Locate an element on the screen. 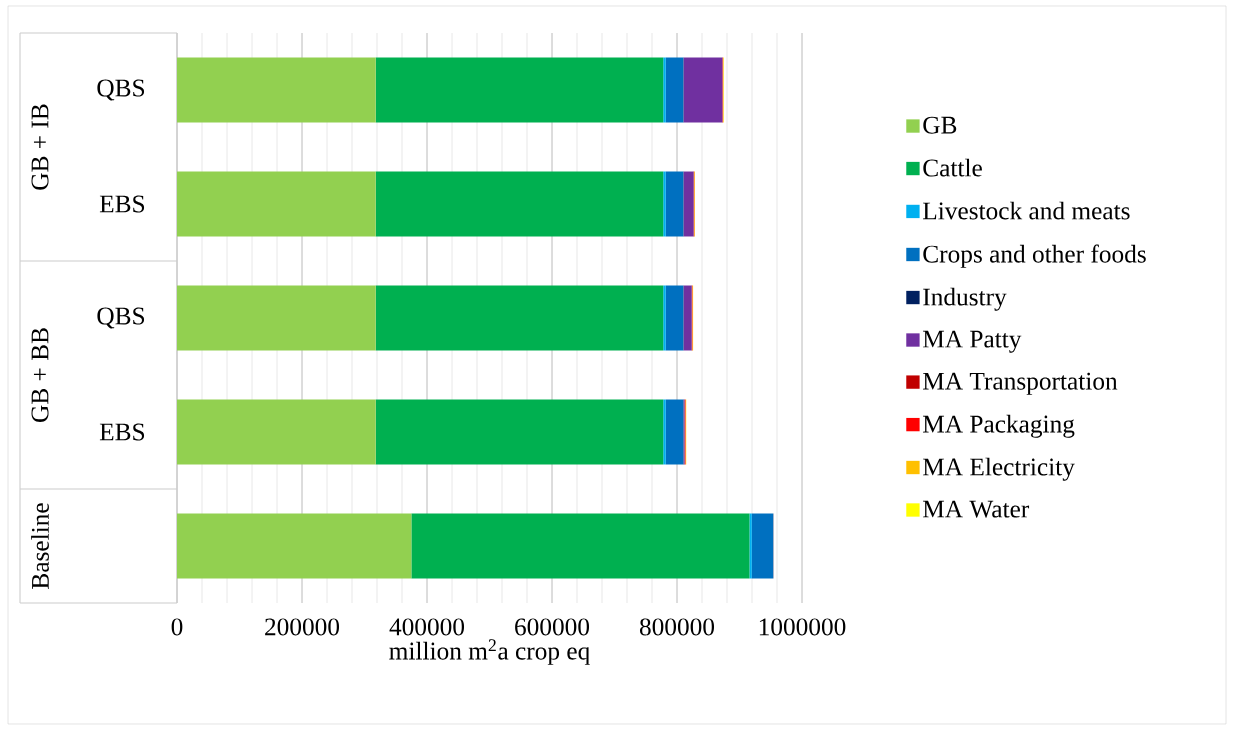 This screenshot has width=1233, height=732. x-tick-label: 600000 is located at coordinates (552, 627).